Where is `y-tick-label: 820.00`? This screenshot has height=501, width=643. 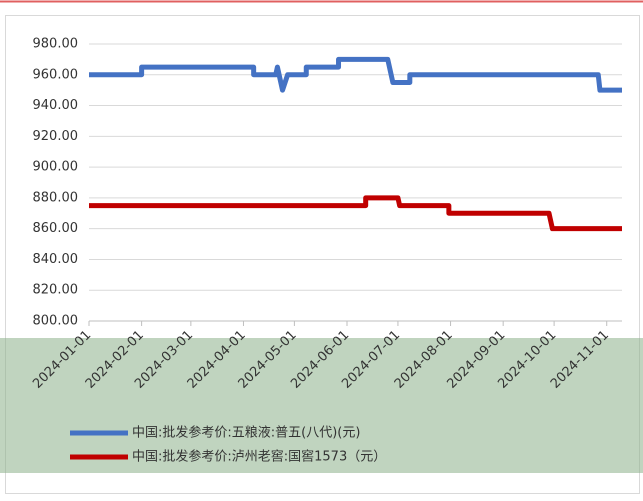 y-tick-label: 820.00 is located at coordinates (56, 290).